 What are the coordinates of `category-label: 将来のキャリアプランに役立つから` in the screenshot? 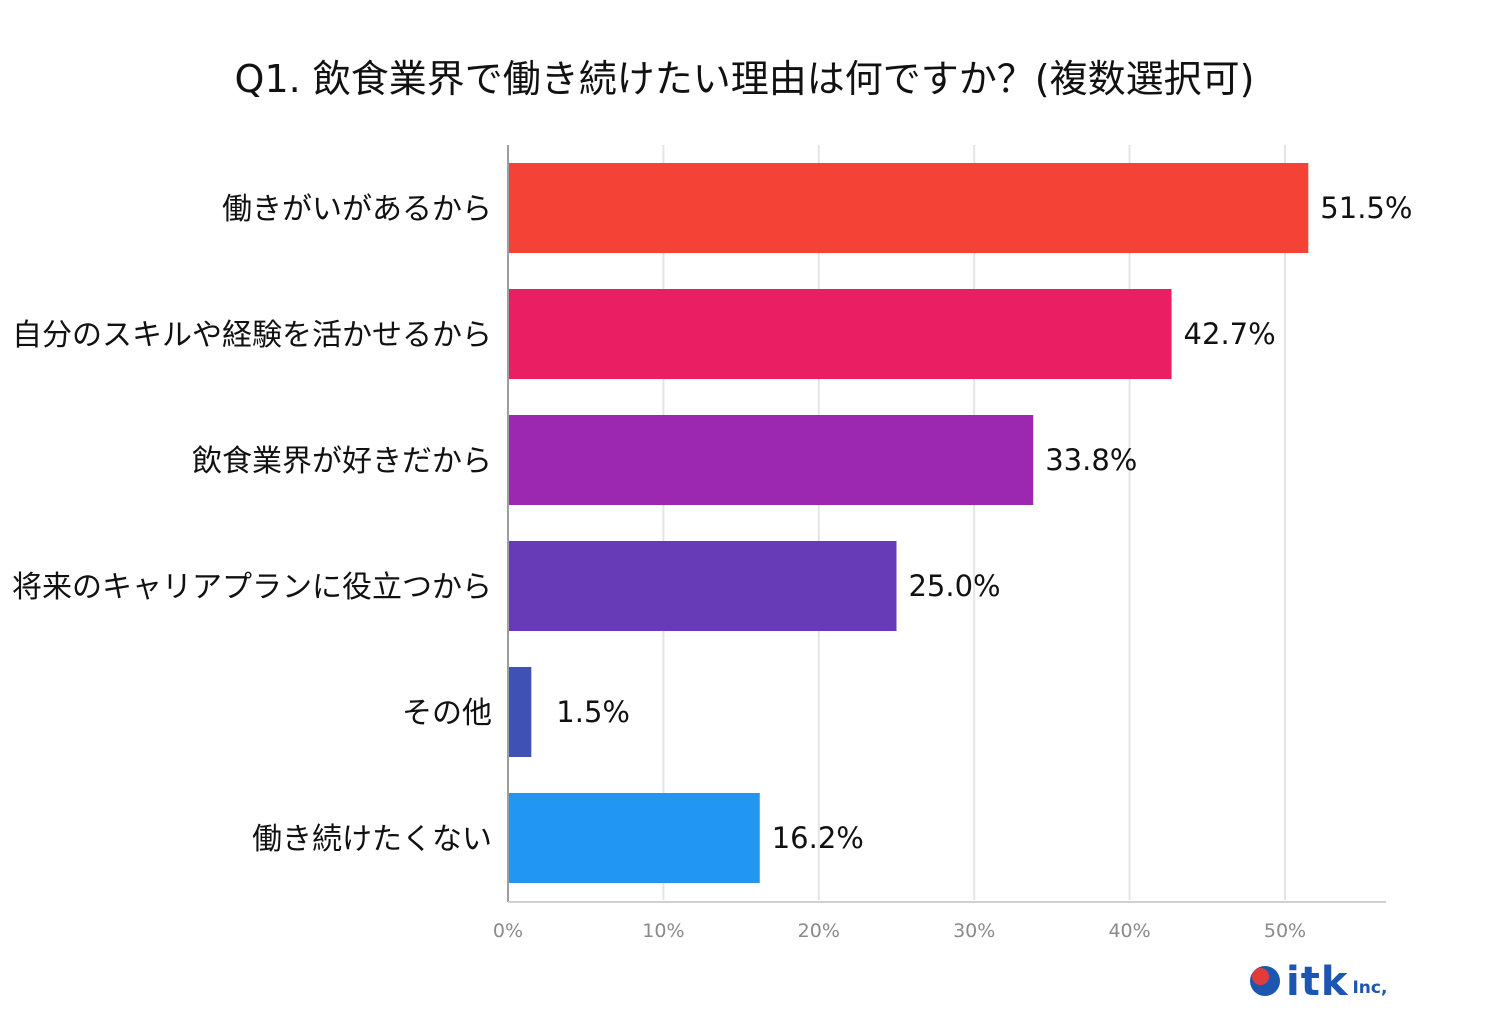 It's located at (252, 587).